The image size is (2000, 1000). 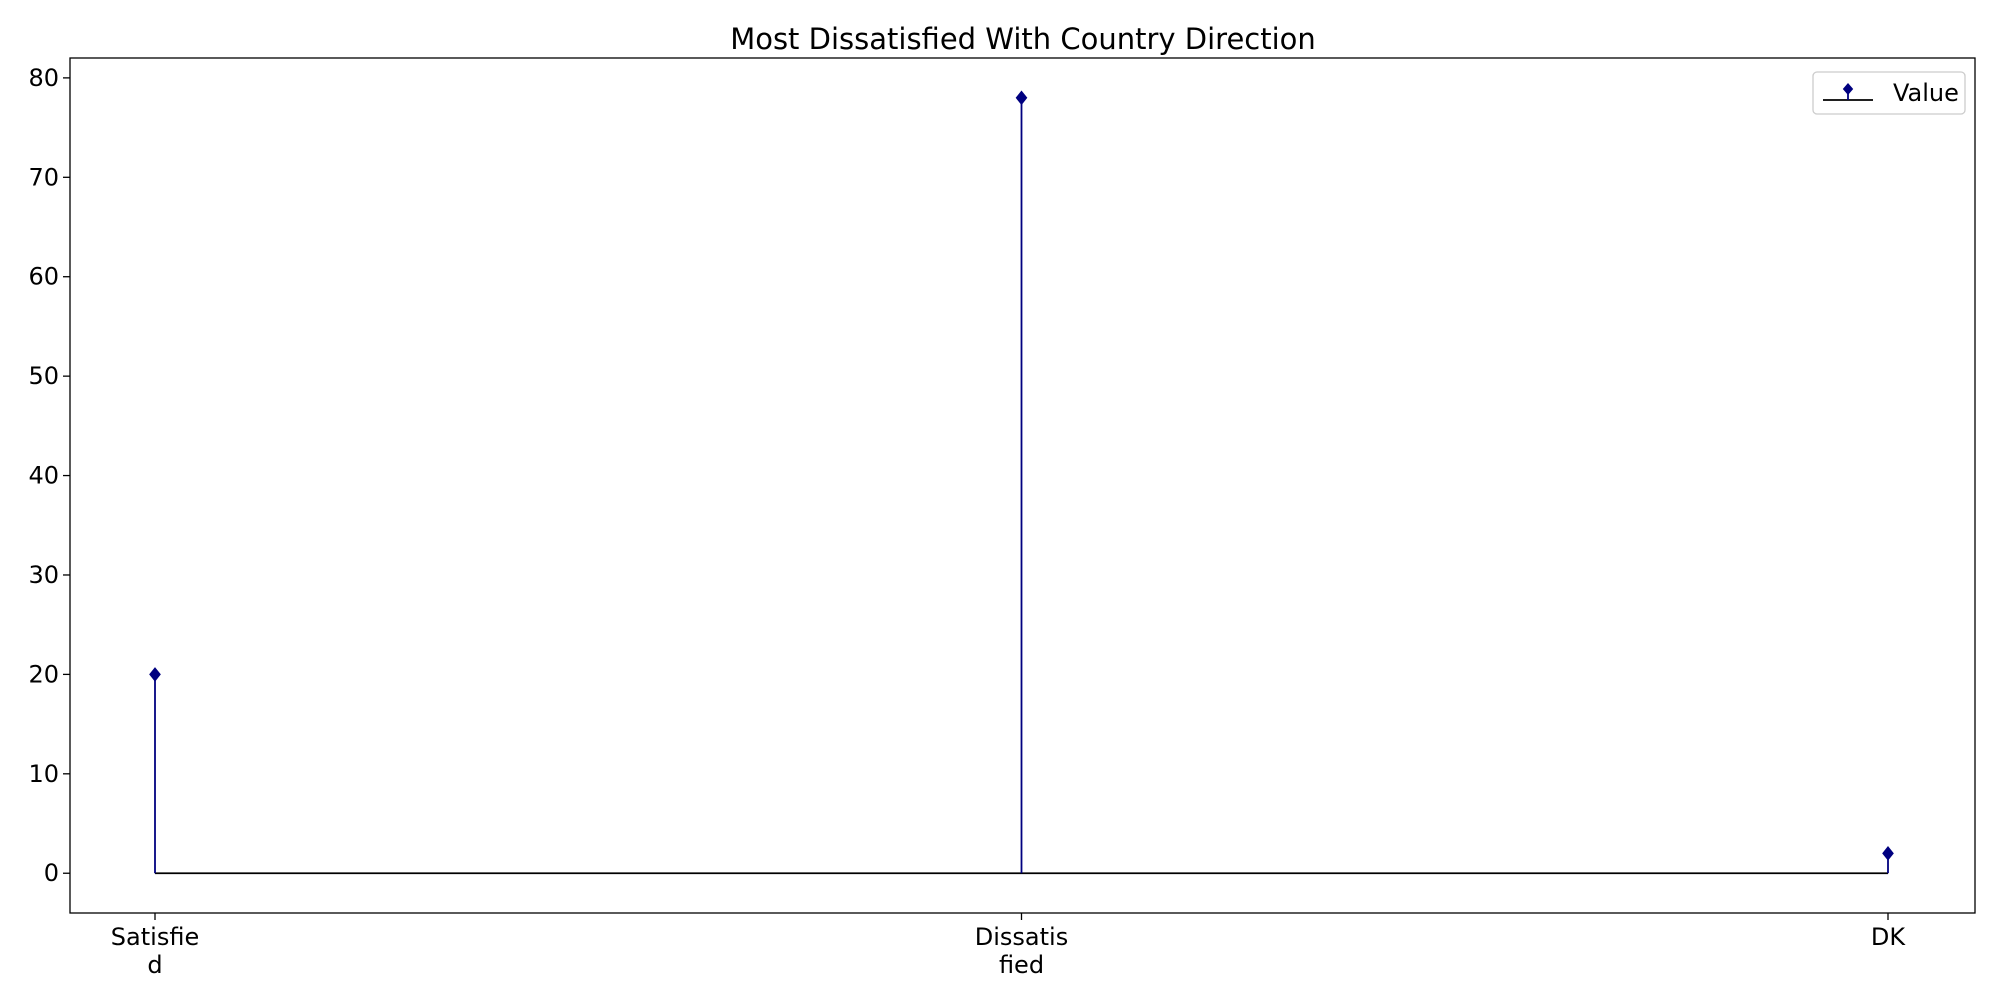 What do you see at coordinates (155, 951) in the screenshot?
I see `x-tick-label: Satisfie d` at bounding box center [155, 951].